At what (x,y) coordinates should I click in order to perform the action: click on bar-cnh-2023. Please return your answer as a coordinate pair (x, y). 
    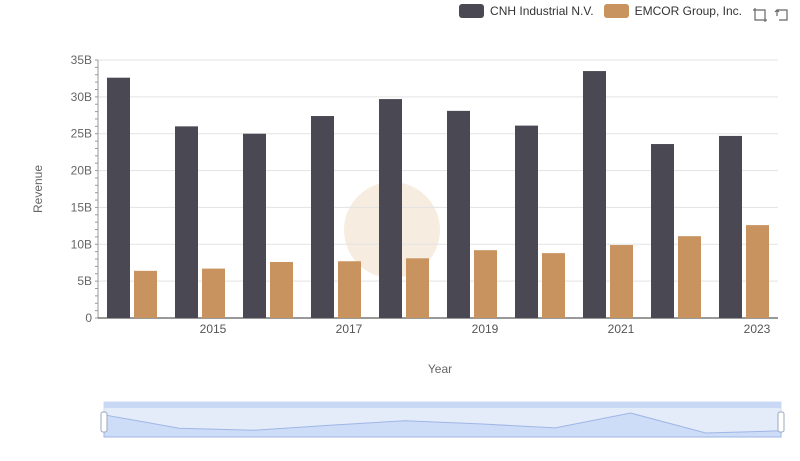
    Looking at the image, I should click on (730, 226).